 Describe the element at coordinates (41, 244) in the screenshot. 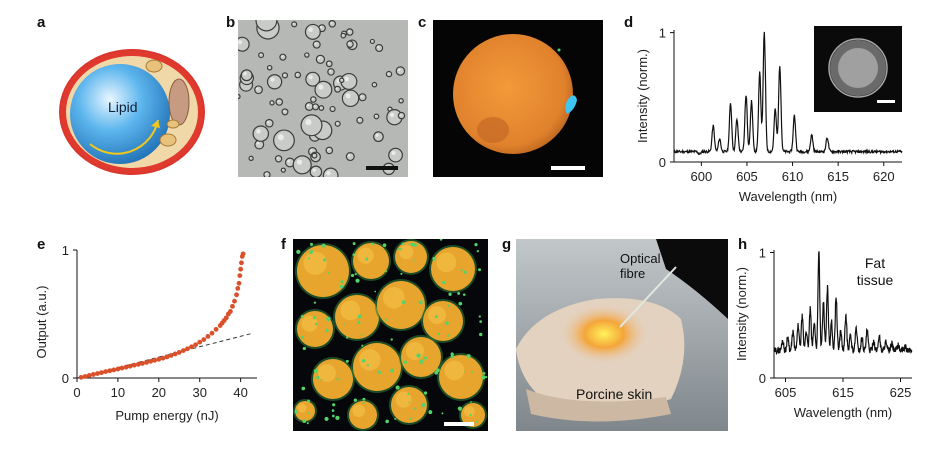

I see `panel-label-e: e` at that location.